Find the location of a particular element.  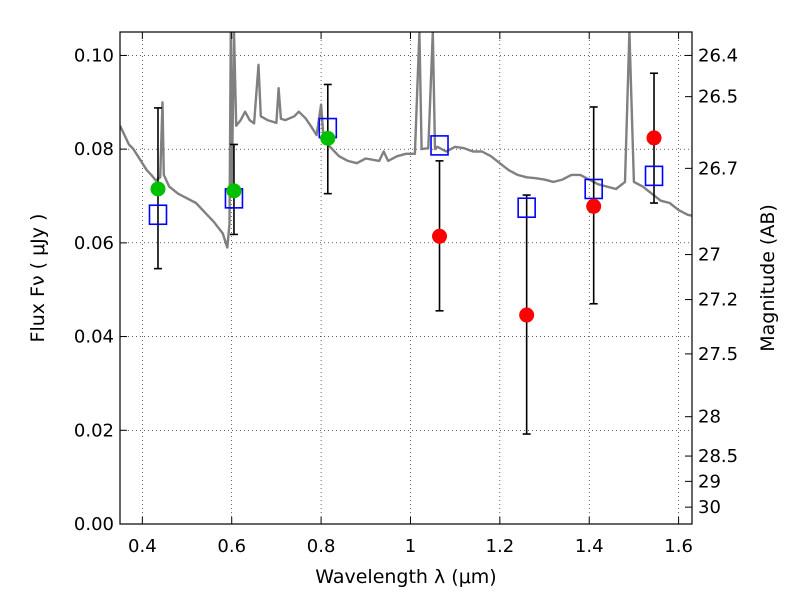

y2-axis-label: Magnitude (AB) is located at coordinates (768, 278).